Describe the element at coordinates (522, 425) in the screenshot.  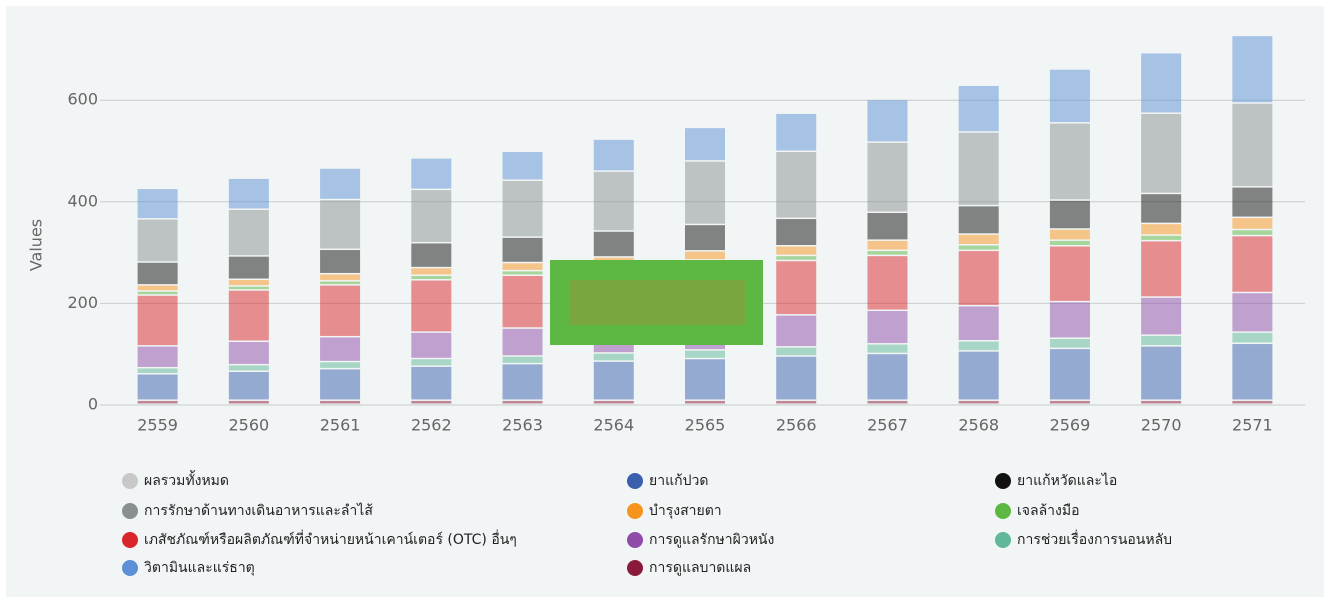
I see `x-tick-label: 2563` at that location.